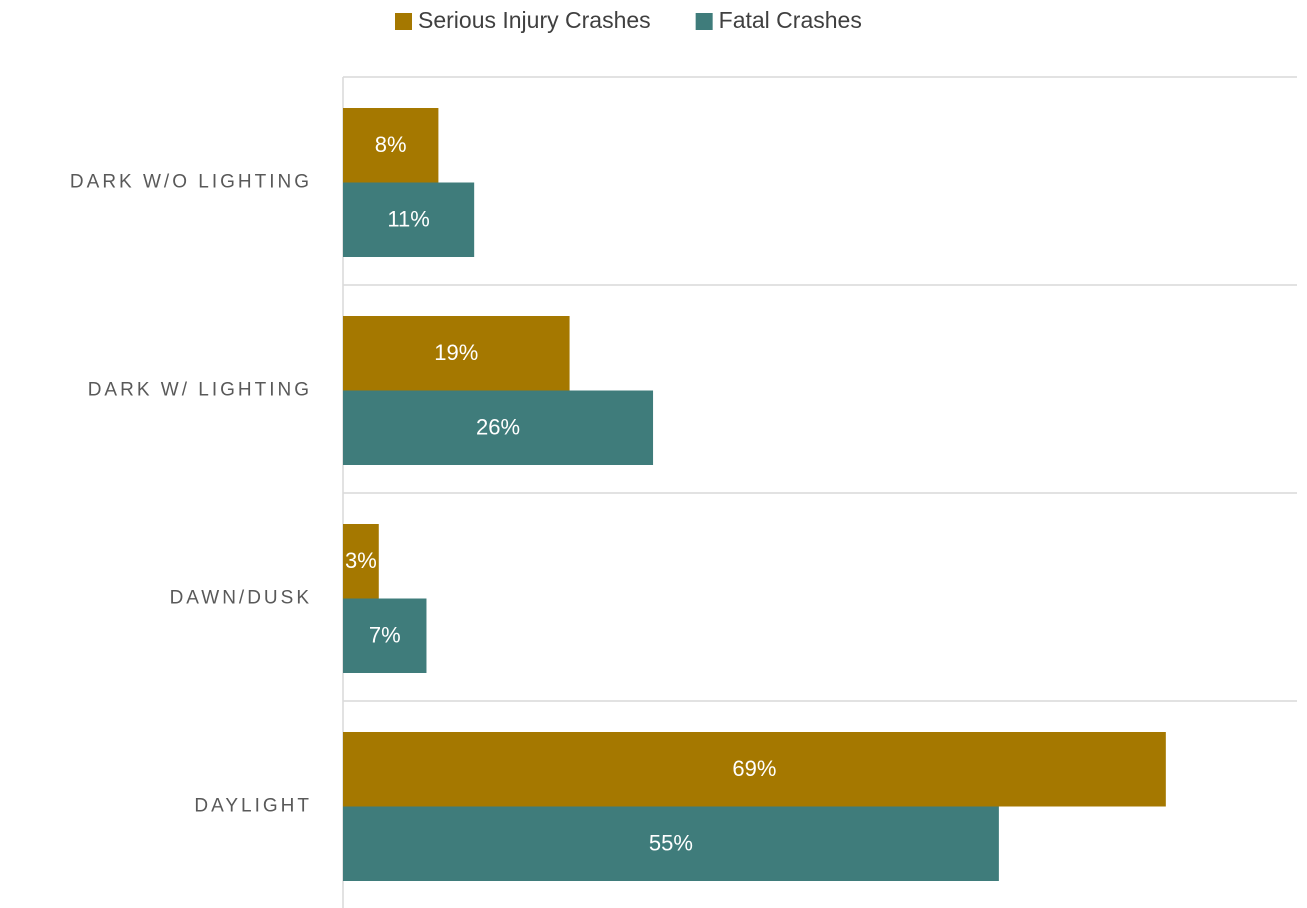 Image resolution: width=1307 pixels, height=908 pixels. I want to click on value-label: 19%, so click(456, 352).